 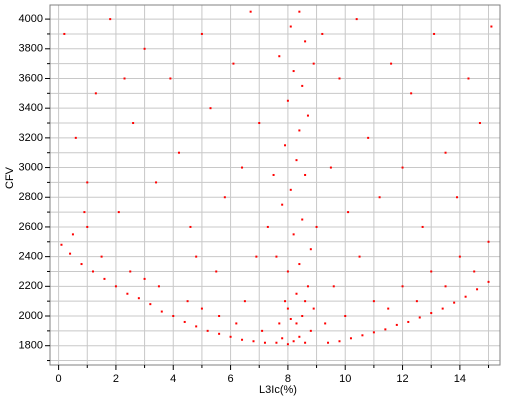 What do you see at coordinates (231, 379) in the screenshot?
I see `x-tick-label: 6` at bounding box center [231, 379].